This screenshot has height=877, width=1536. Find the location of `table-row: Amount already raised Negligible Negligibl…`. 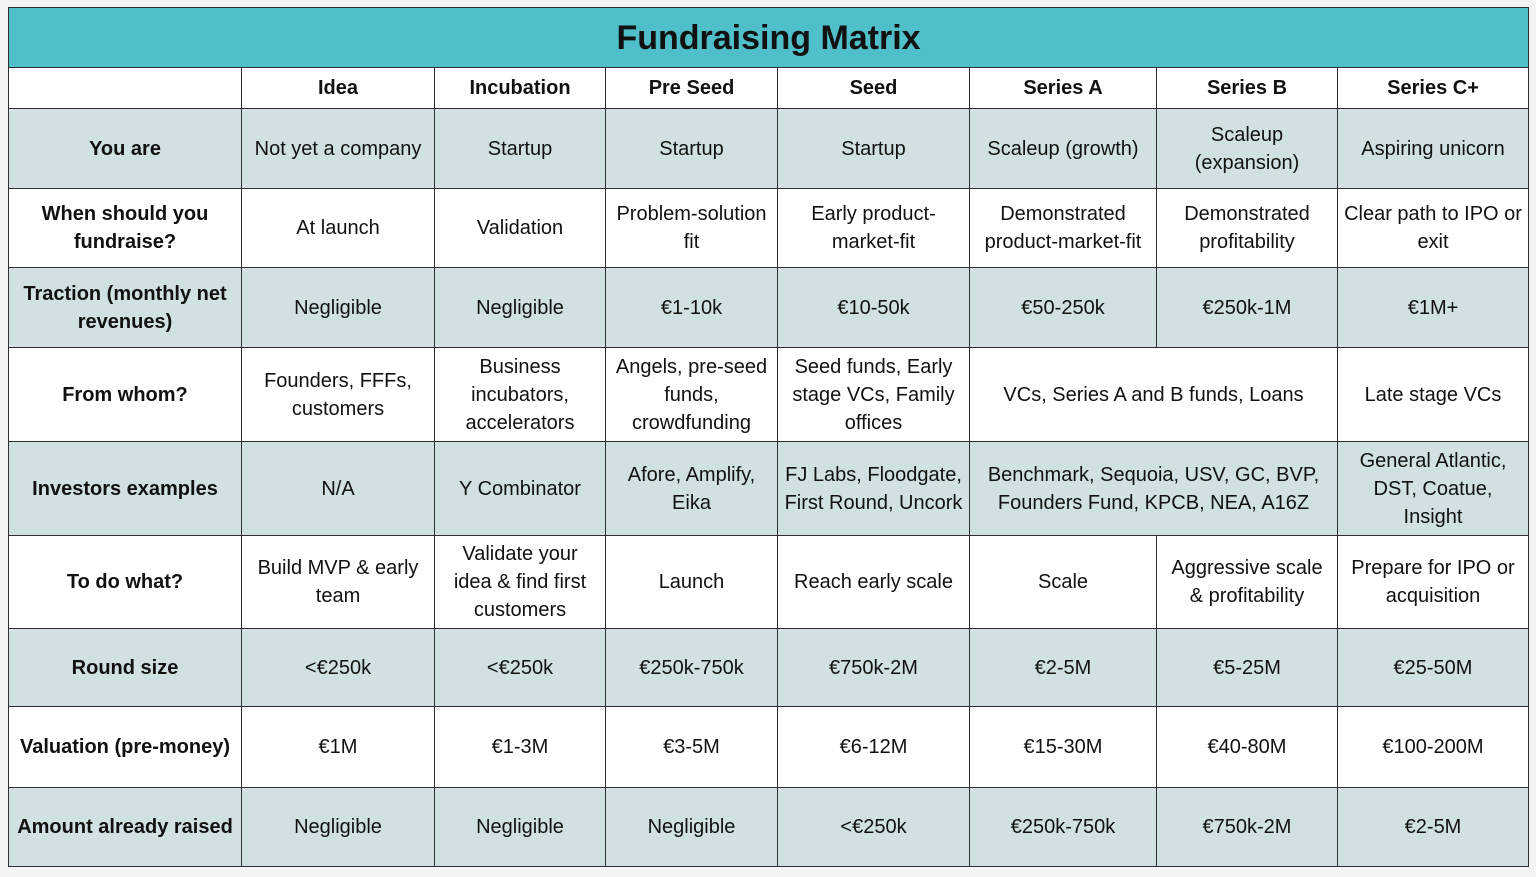

table-row: Amount already raised Negligible Negligibl… is located at coordinates (769, 827).